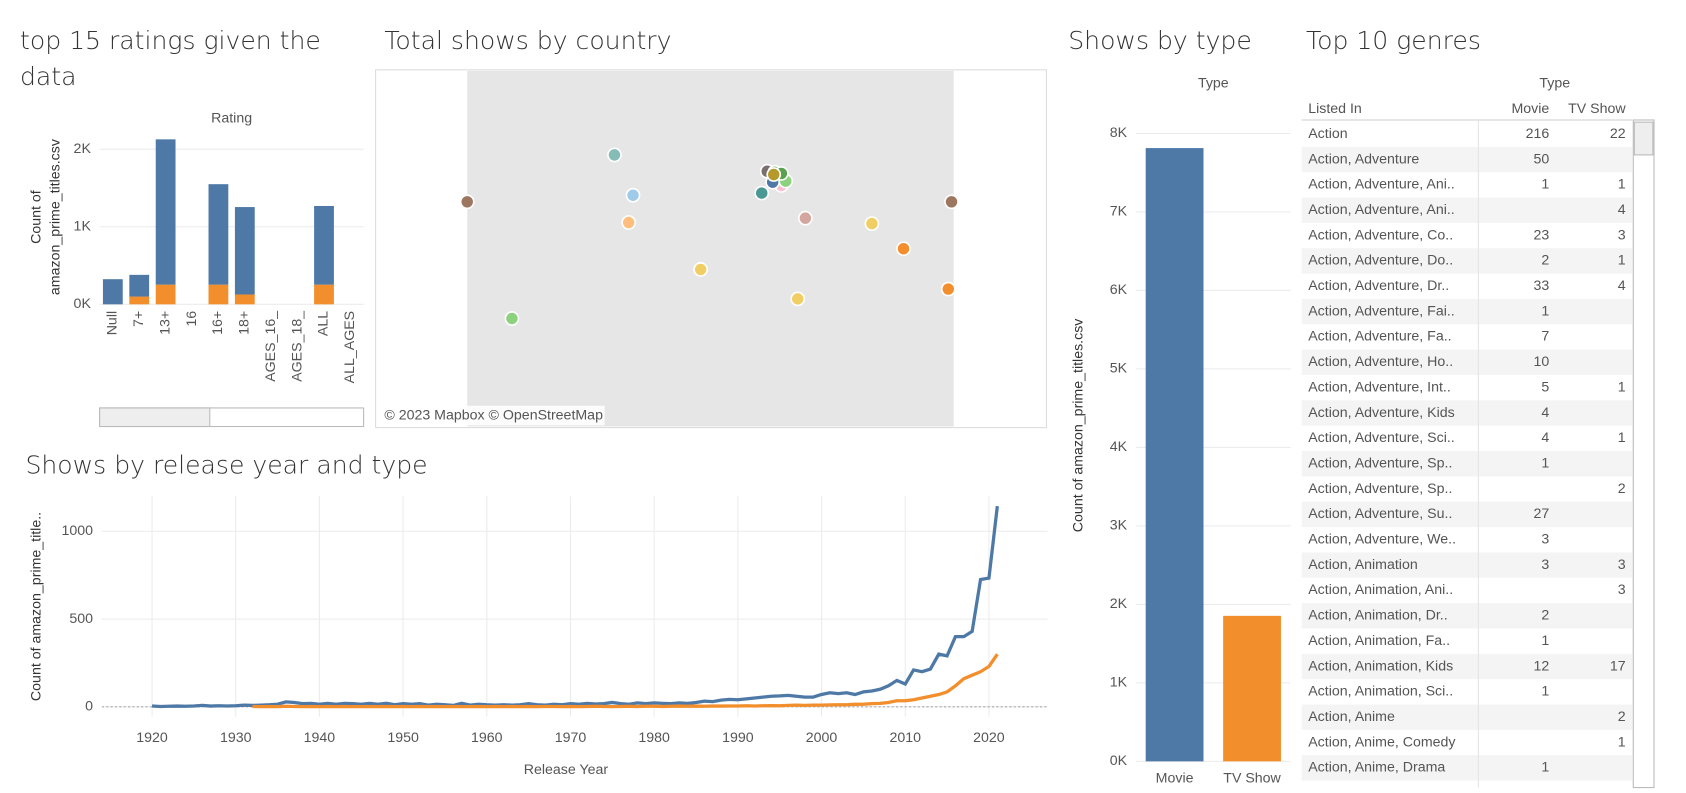  I want to click on y-tick-label: 500, so click(81, 619).